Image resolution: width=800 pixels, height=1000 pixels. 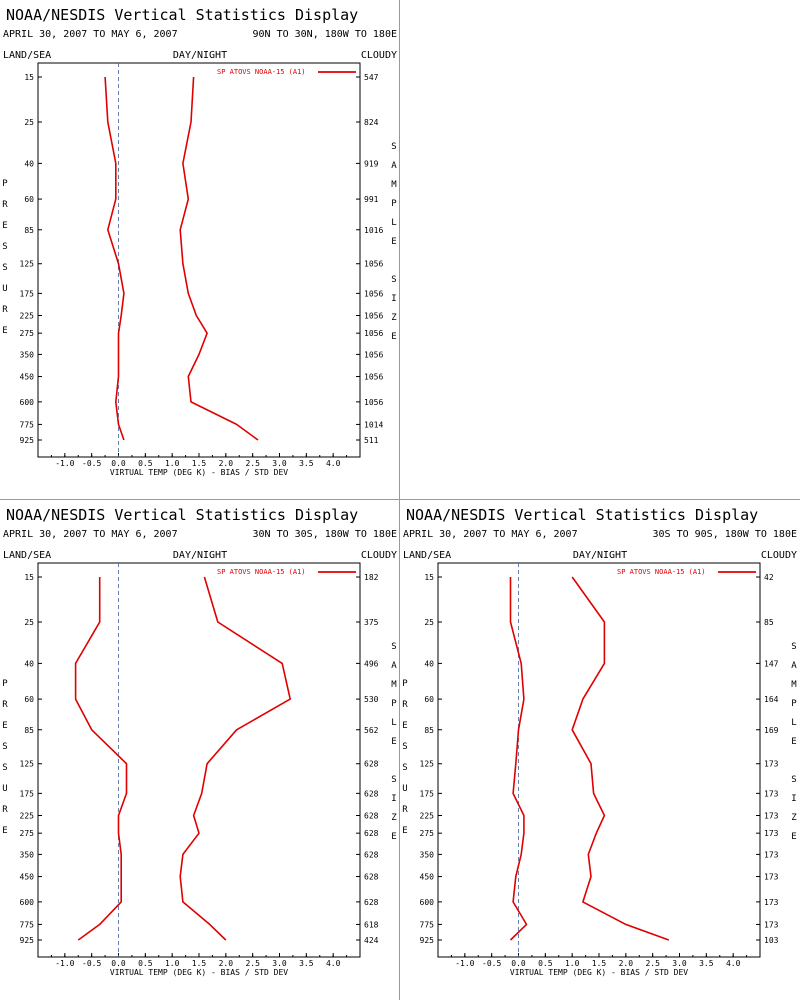 I want to click on sample-size-axis-letter: L, so click(x=393, y=723).